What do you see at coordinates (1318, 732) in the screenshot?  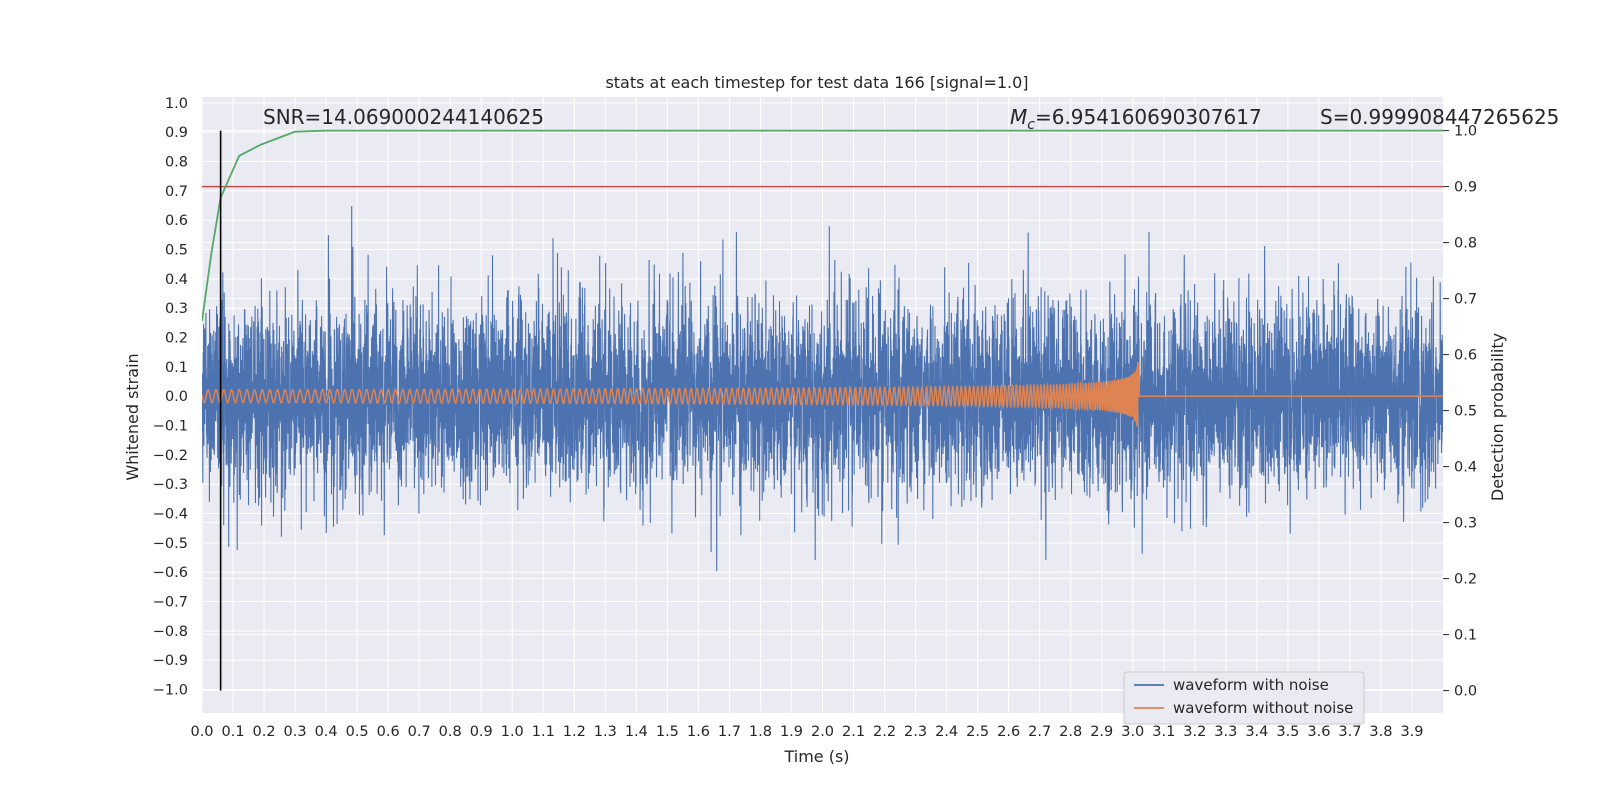 I see `x-tick-label: 3.6` at bounding box center [1318, 732].